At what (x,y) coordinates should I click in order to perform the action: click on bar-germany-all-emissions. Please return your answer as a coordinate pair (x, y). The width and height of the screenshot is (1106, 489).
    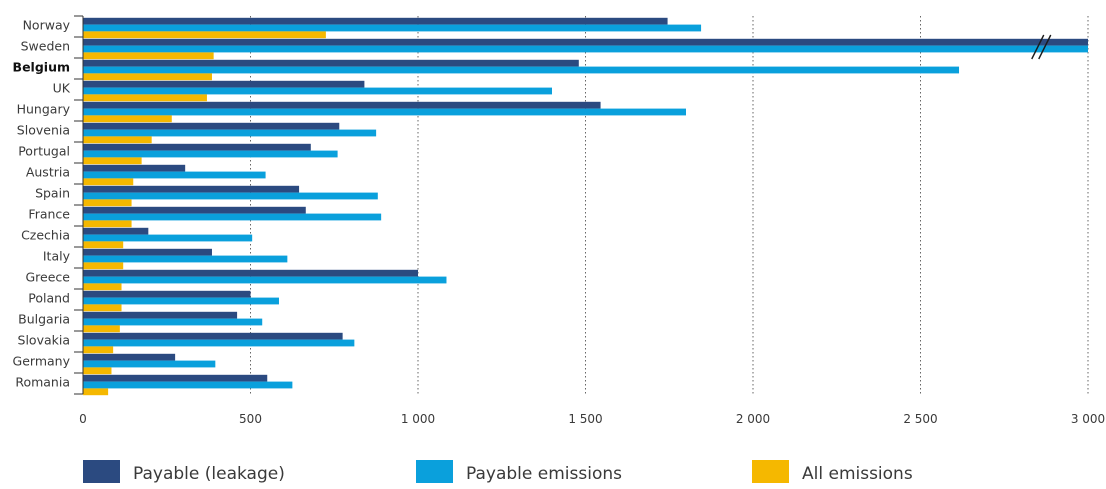
    Looking at the image, I should click on (97, 371).